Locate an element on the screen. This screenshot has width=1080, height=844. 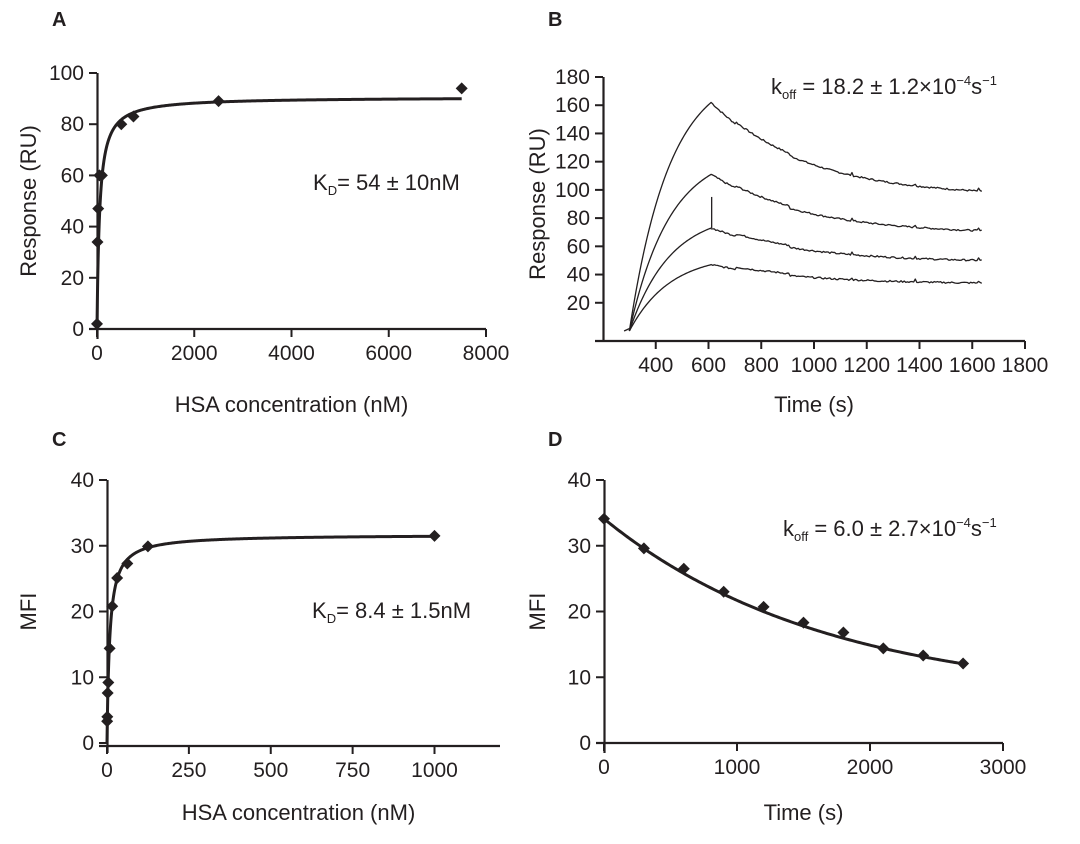
panel-c-fit-curve is located at coordinates (270, 639).